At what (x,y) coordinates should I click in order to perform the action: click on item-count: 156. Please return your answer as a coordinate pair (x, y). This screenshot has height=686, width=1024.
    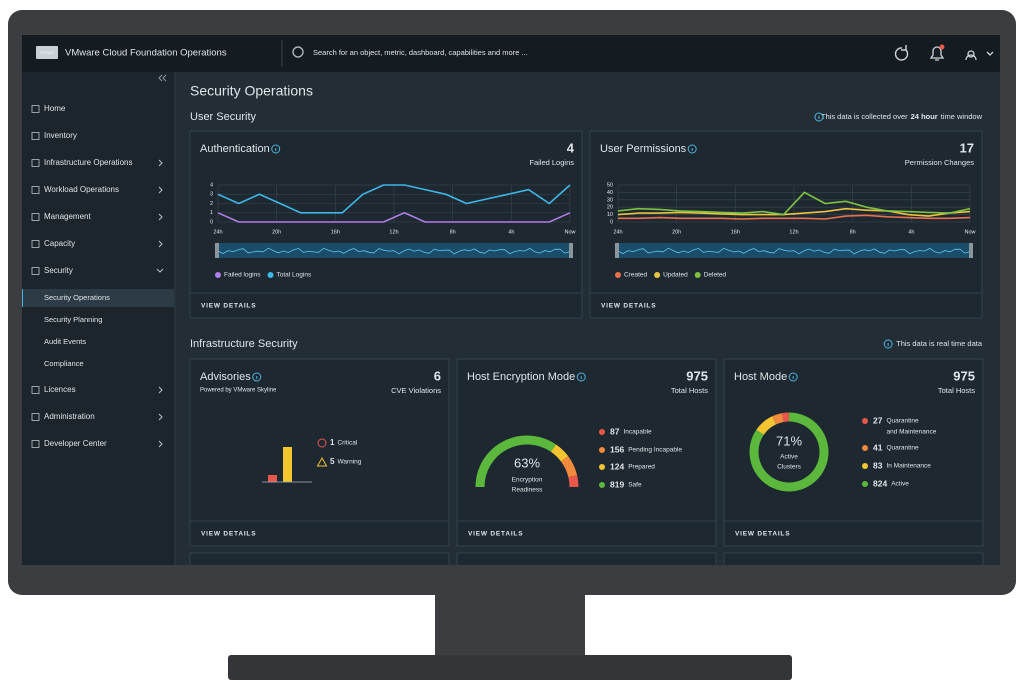
    Looking at the image, I should click on (617, 449).